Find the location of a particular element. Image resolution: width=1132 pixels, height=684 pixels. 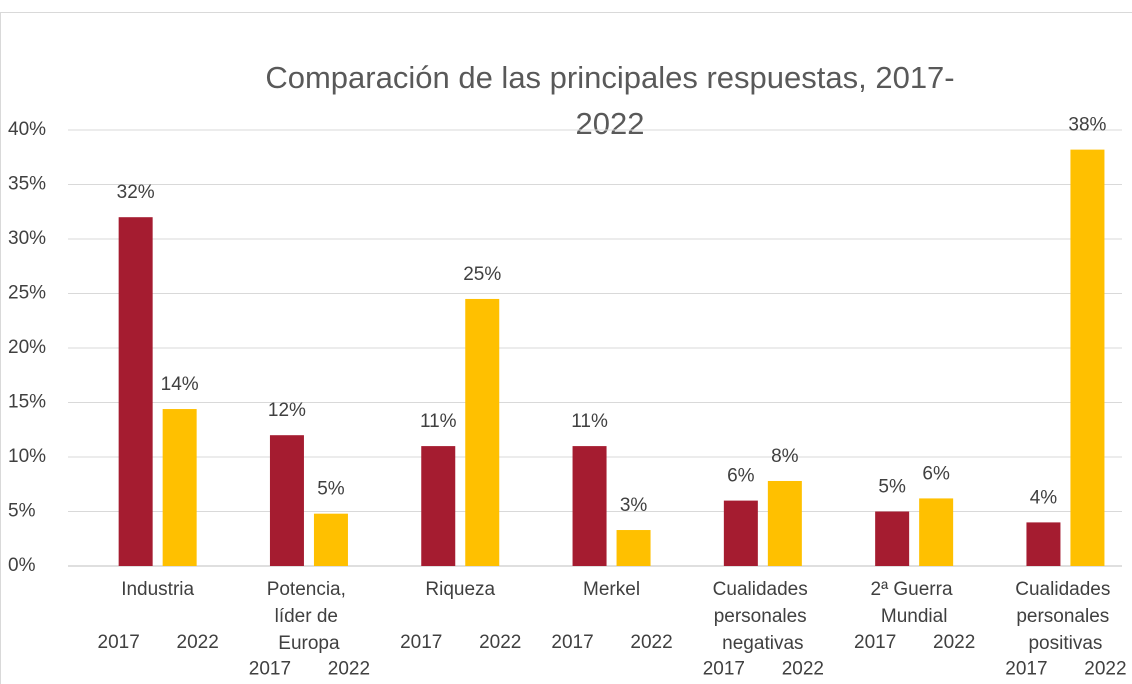

y-tick-label: 5% is located at coordinates (22, 511).